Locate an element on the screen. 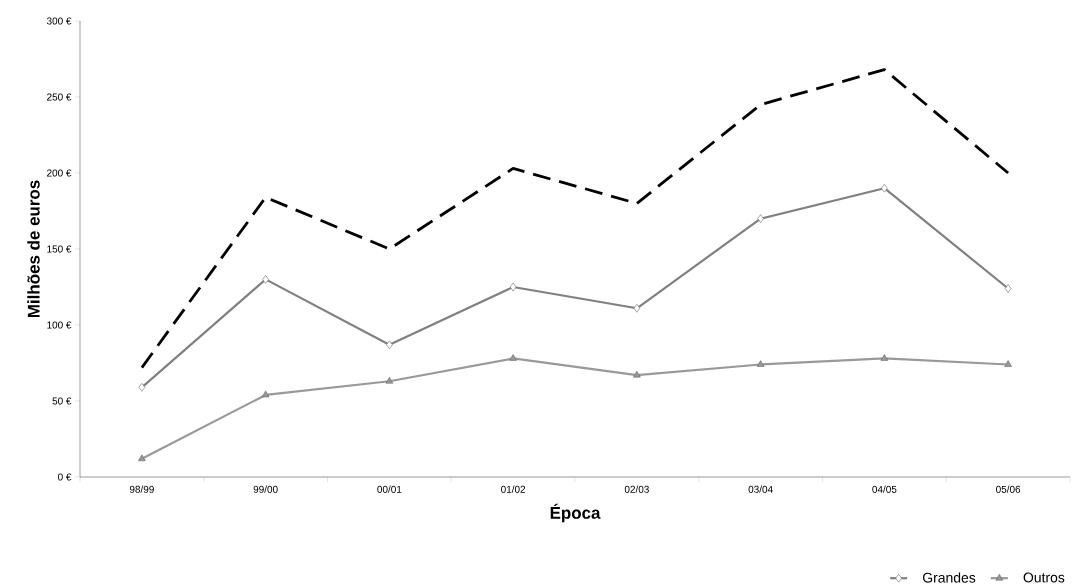 The height and width of the screenshot is (588, 1074). y-tick-label: 0 € is located at coordinates (65, 477).